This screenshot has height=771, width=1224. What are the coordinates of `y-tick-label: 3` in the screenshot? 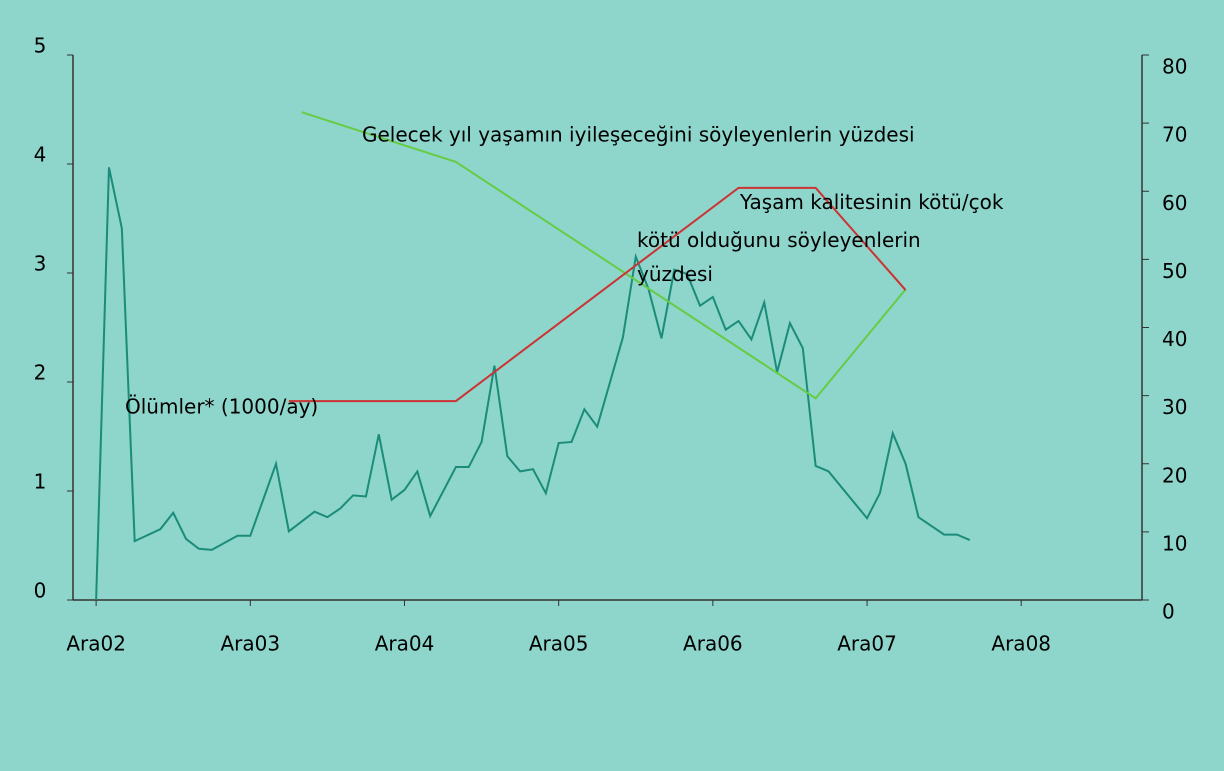 It's located at (40, 264).